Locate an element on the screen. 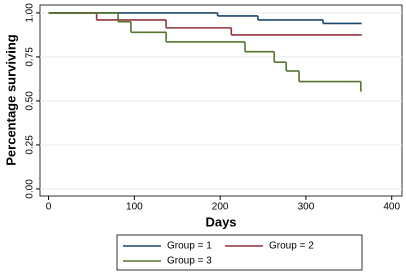 This screenshot has height=275, width=406. y-tick-label: 0.50 is located at coordinates (30, 101).